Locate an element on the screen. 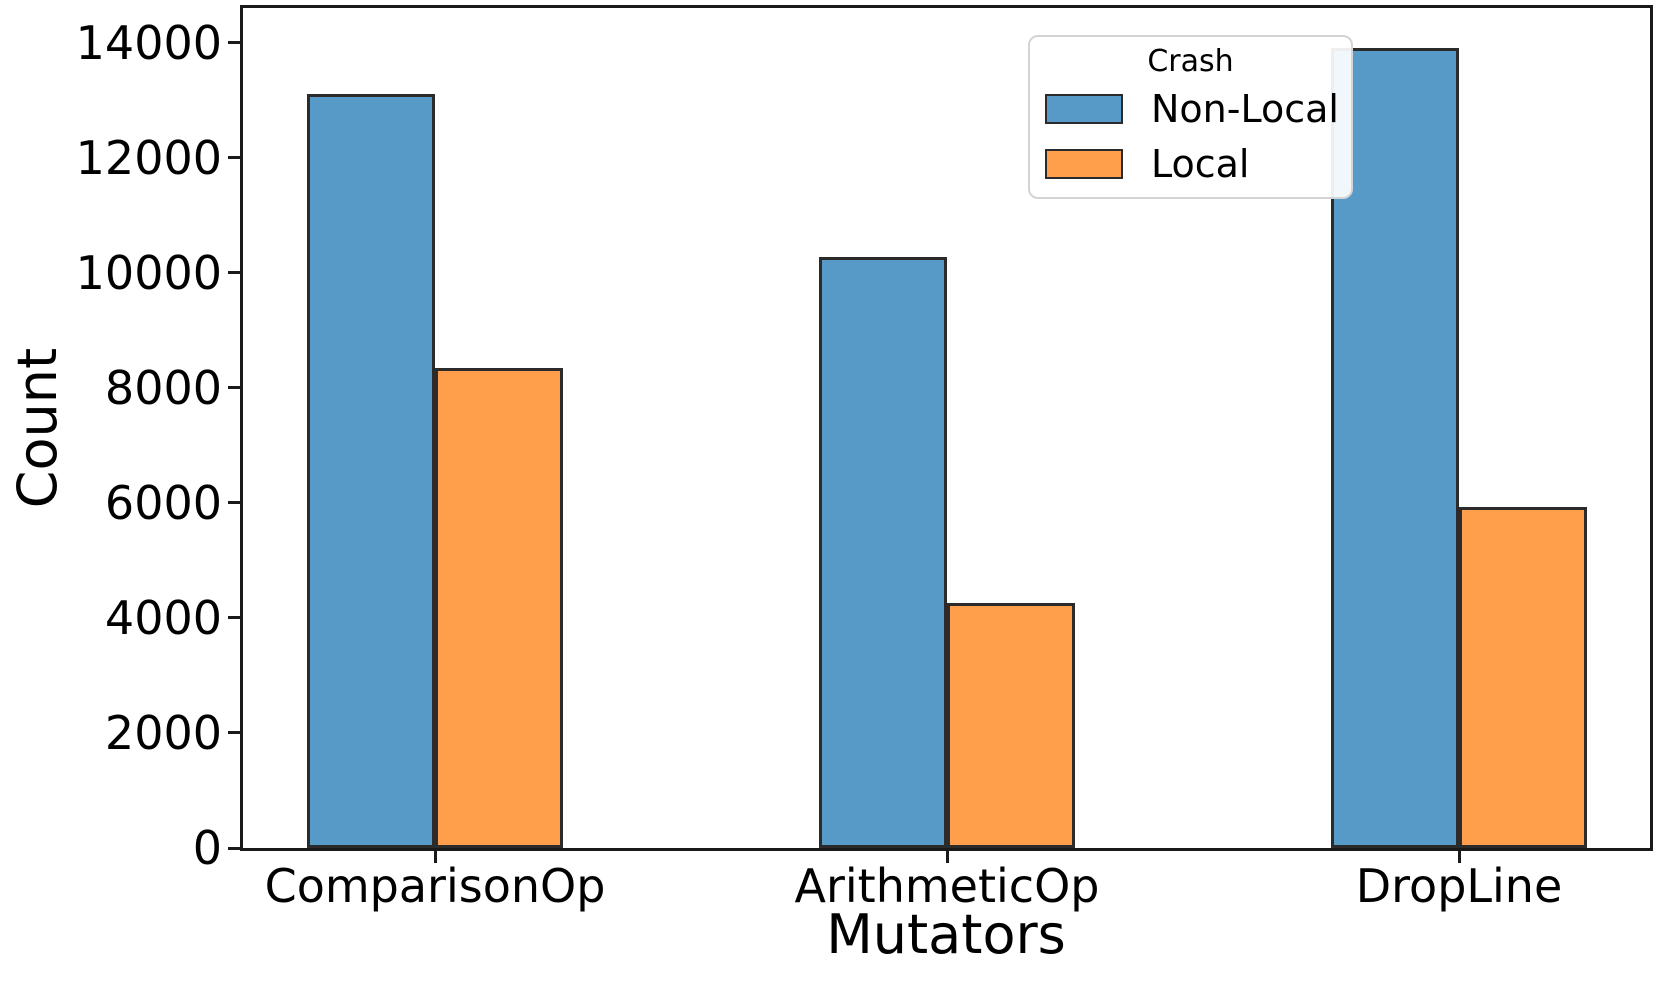 This screenshot has width=1661, height=986. y-tick-label: 8000 is located at coordinates (163, 387).